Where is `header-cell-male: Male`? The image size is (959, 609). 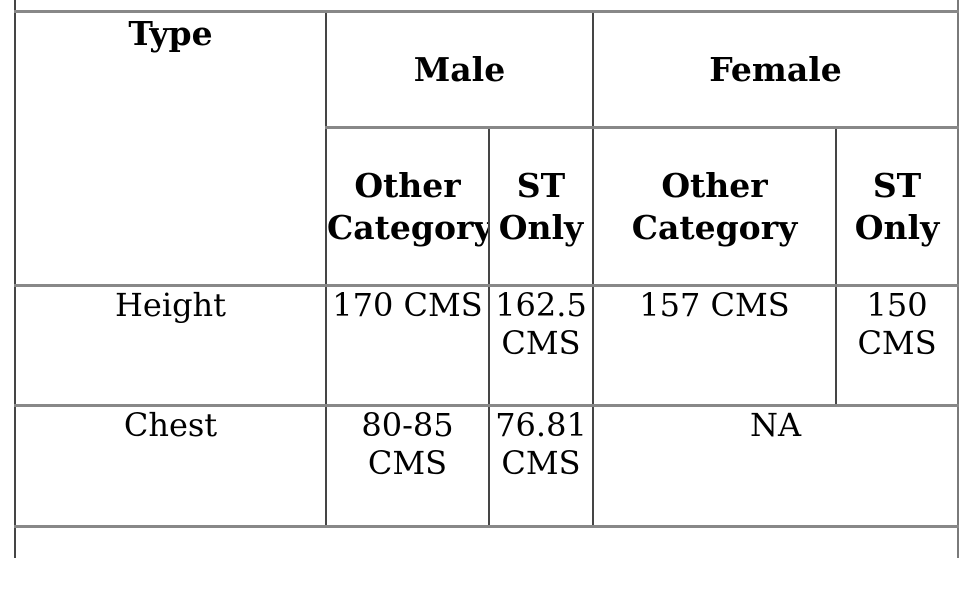
header-cell-male: Male is located at coordinates (459, 69).